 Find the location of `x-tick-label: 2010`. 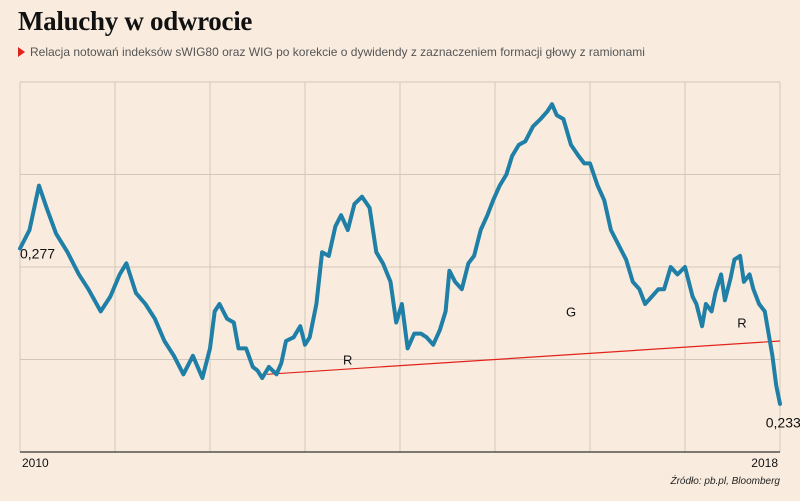

x-tick-label: 2010 is located at coordinates (35, 463).